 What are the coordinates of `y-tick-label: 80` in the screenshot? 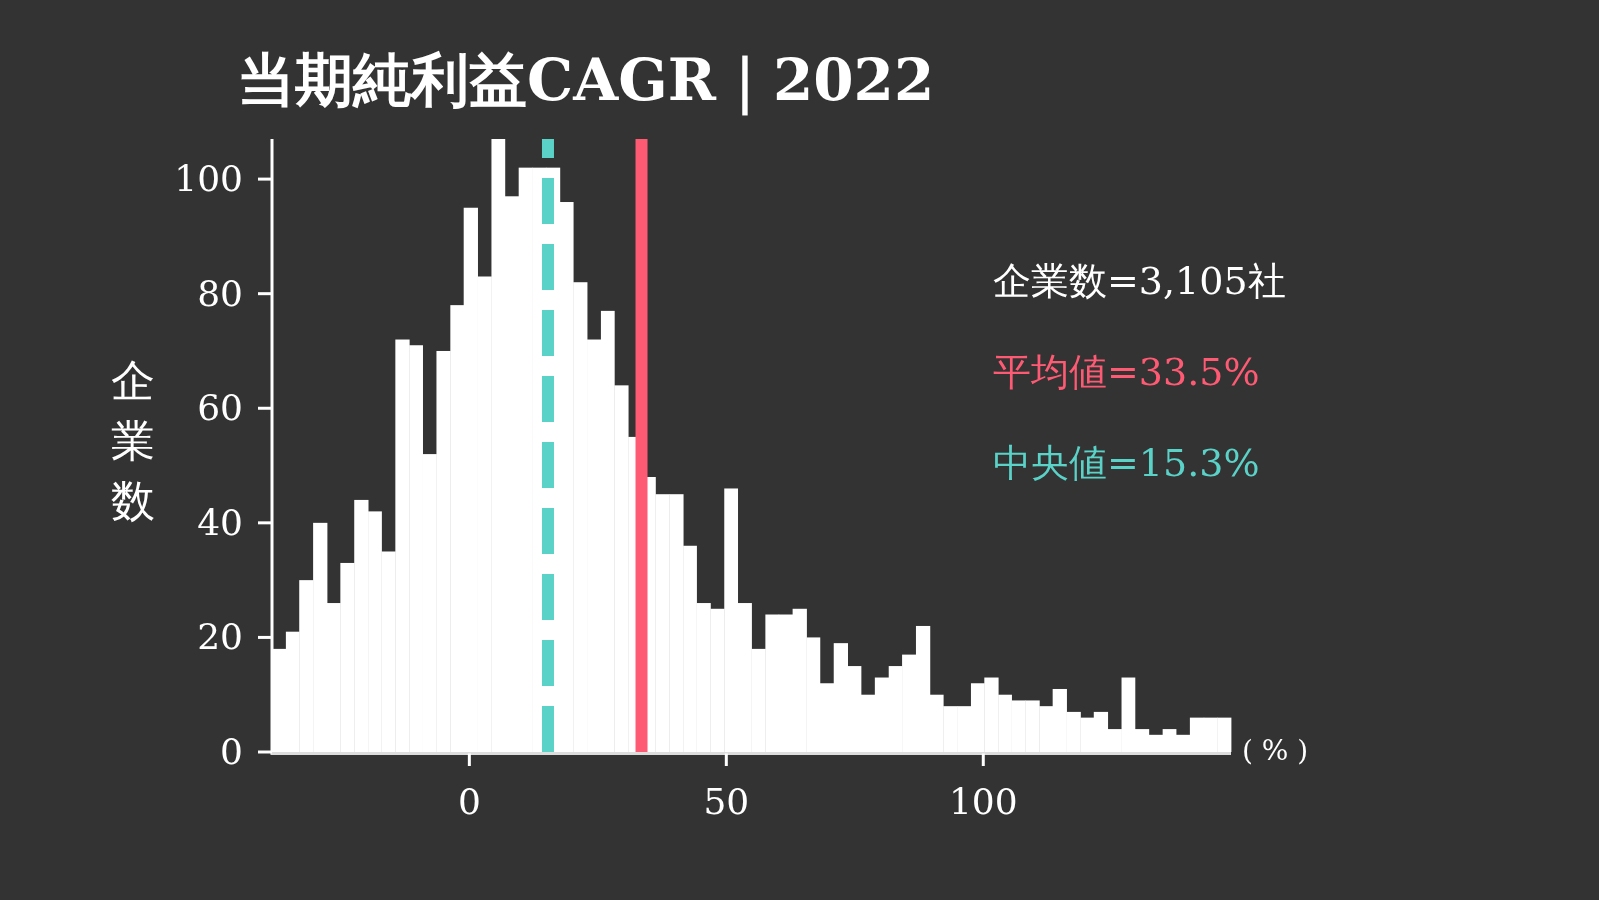 It's located at (220, 293).